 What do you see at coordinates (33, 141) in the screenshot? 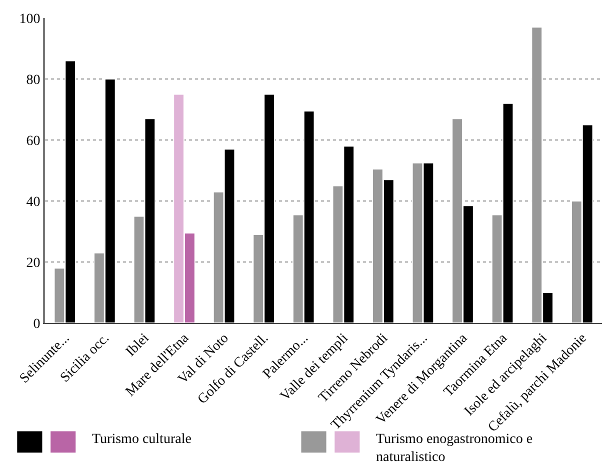
I see `y-tick-label: 60` at bounding box center [33, 141].